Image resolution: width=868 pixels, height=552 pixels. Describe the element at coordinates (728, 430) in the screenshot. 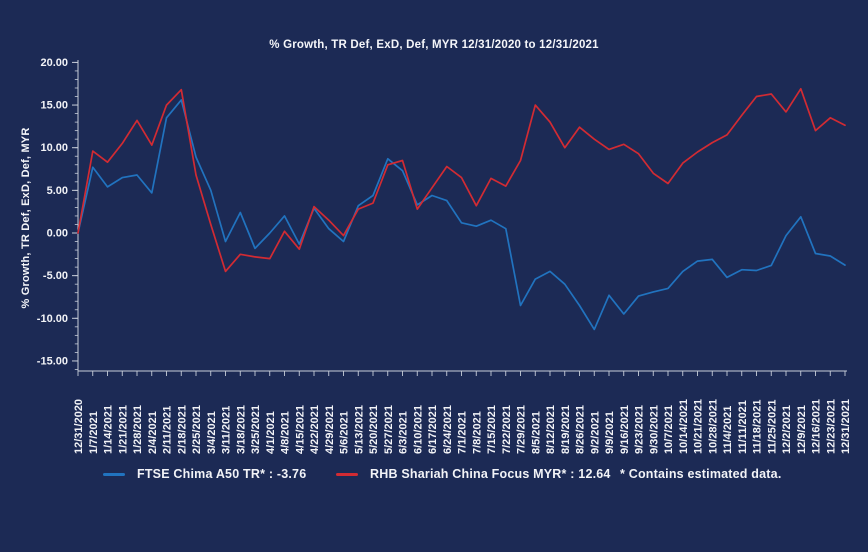

I see `x-tick-label: 11/4/2021` at that location.